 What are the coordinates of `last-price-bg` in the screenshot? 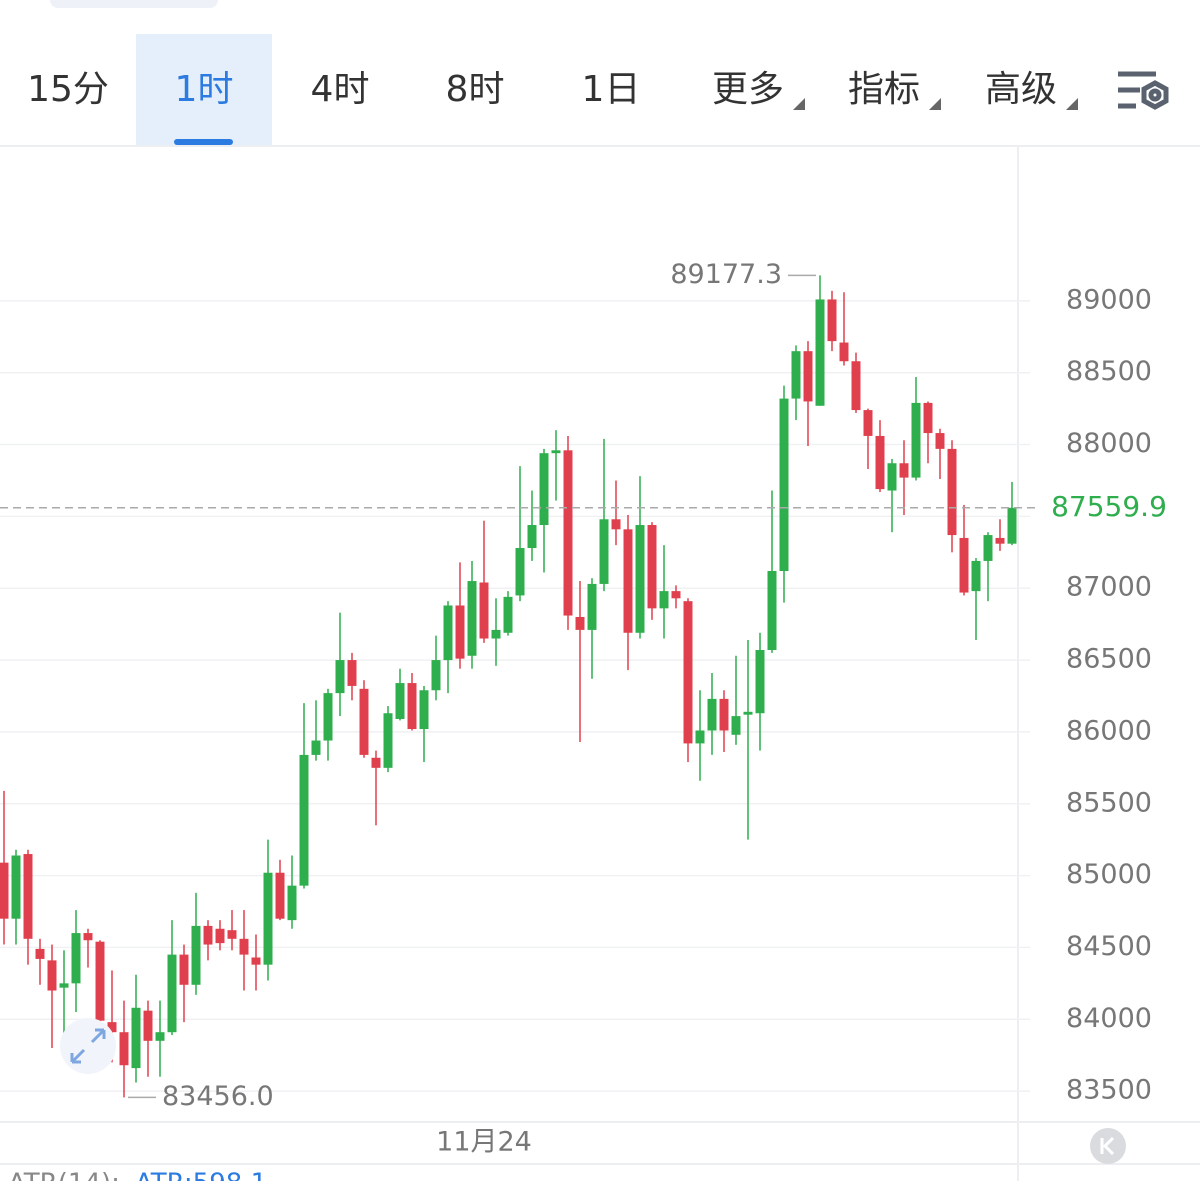 It's located at (1109, 507).